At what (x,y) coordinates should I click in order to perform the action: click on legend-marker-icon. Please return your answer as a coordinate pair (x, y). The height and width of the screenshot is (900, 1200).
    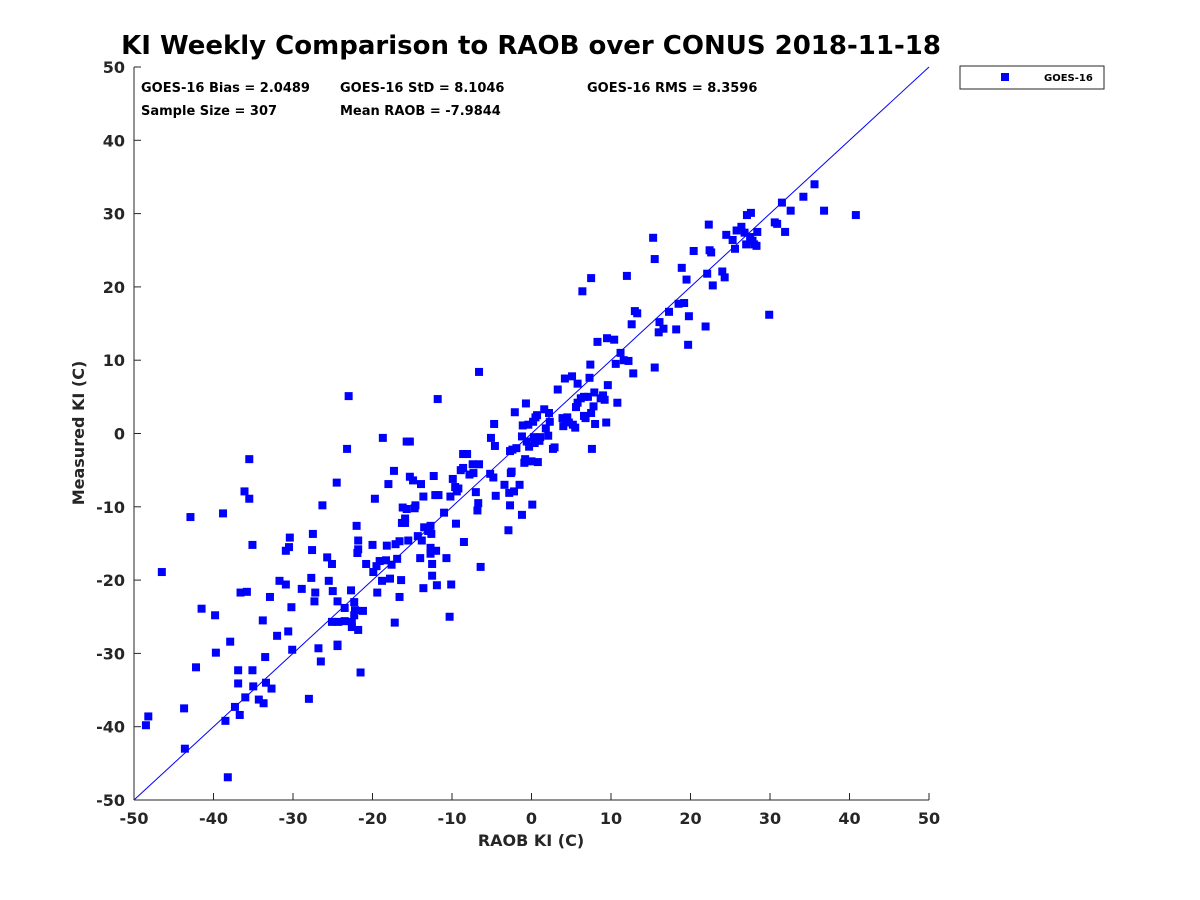
    Looking at the image, I should click on (1005, 77).